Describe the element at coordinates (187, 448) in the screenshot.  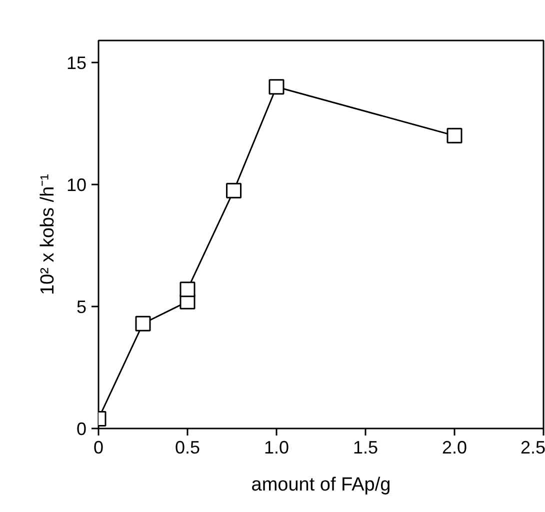
I see `x-tick-label: 0.5` at that location.